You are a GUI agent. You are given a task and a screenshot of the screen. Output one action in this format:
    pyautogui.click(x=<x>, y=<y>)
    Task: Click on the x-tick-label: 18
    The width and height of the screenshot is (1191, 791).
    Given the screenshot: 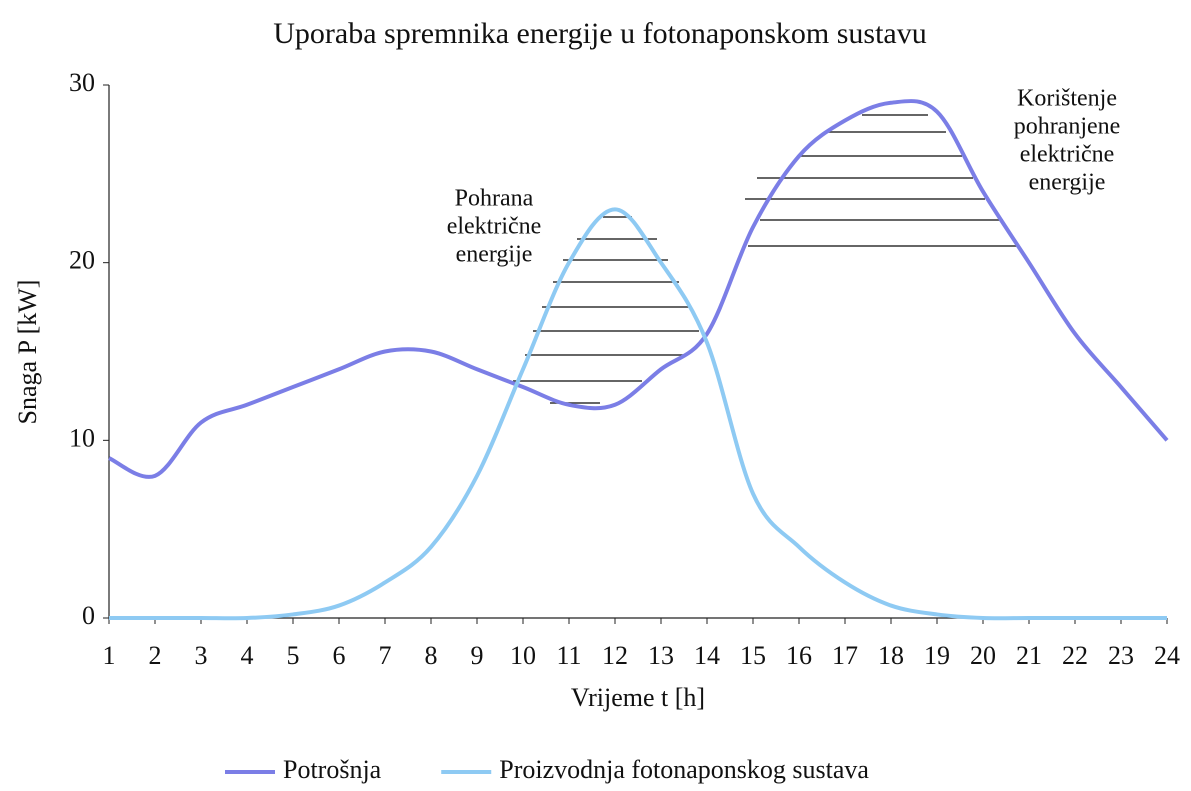 What is the action you would take?
    pyautogui.click(x=891, y=655)
    